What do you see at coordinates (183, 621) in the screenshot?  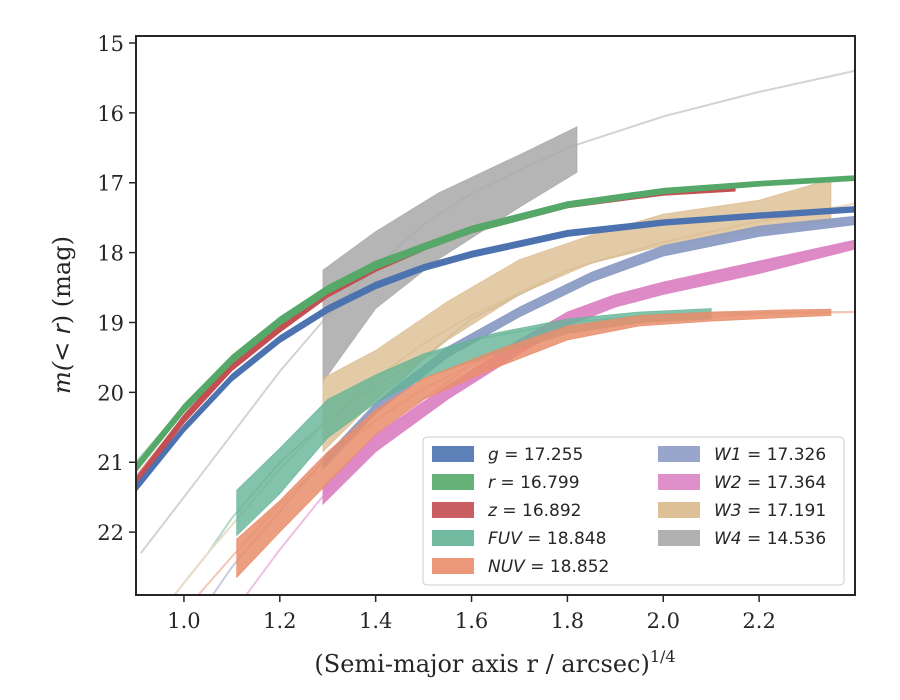 I see `x-tick-label: 1.0` at bounding box center [183, 621].